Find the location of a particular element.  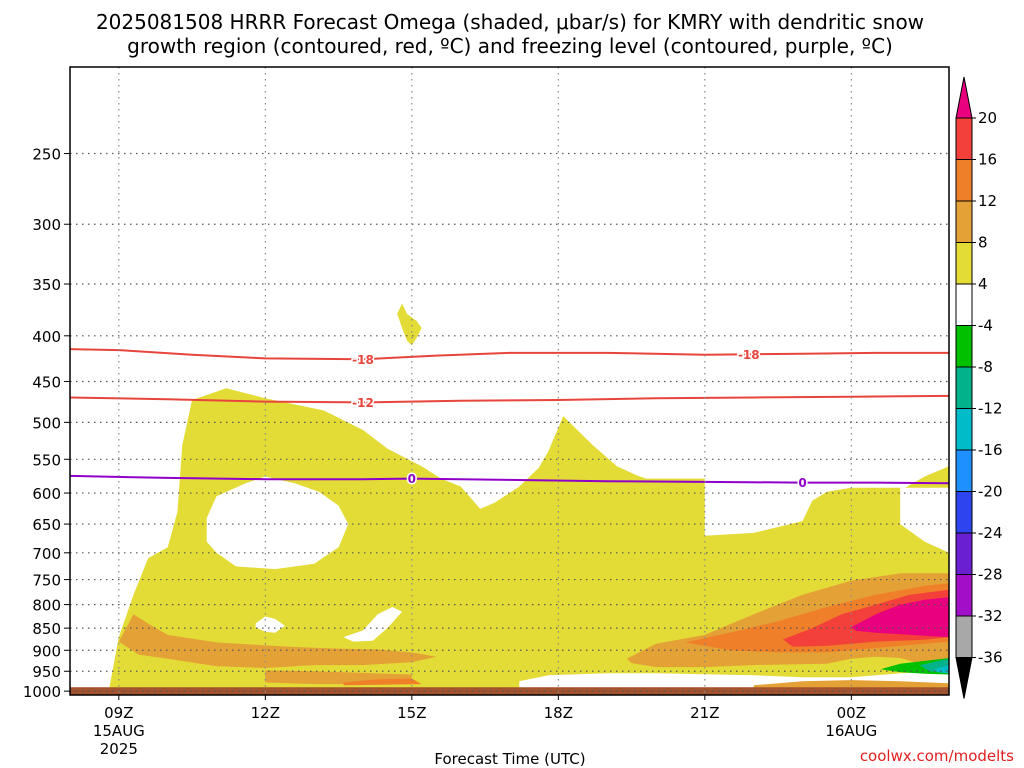

y-tick-label: 800 is located at coordinates (46, 606).